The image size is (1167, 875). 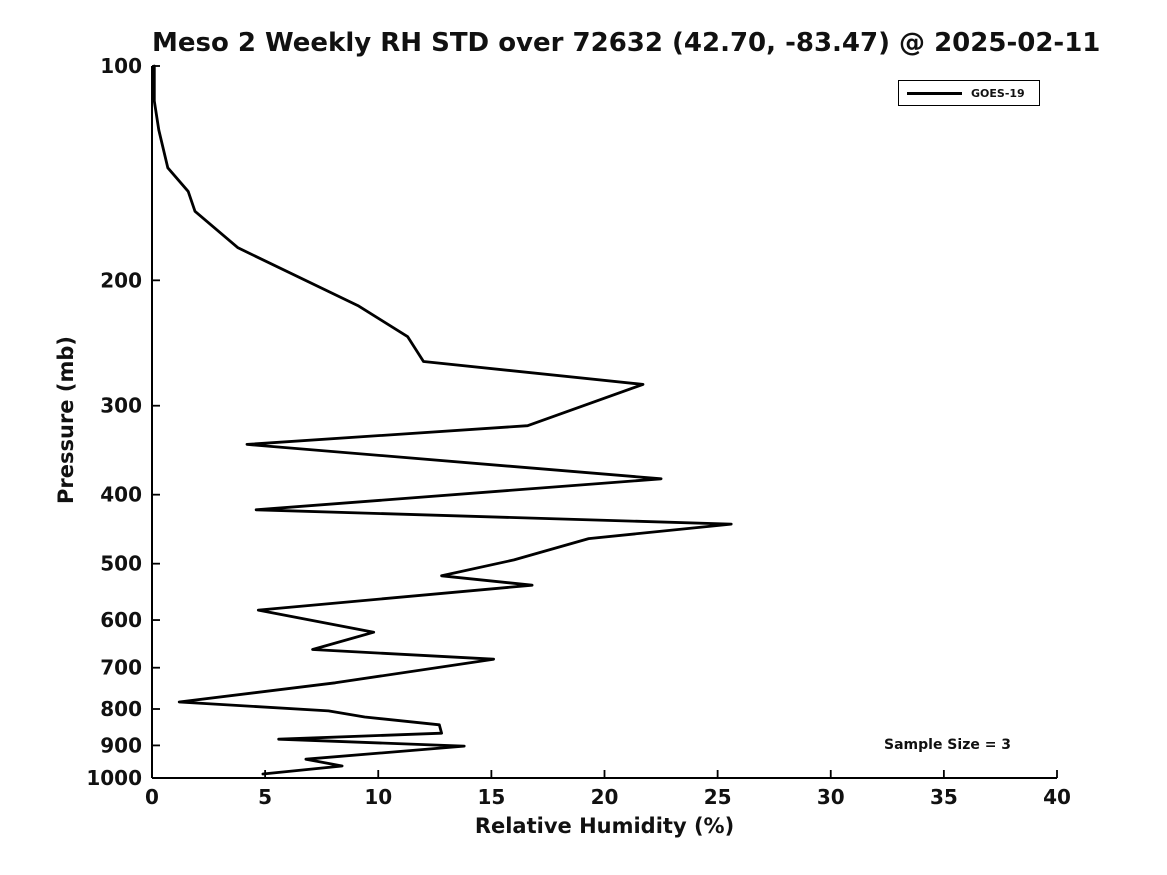 What do you see at coordinates (948, 745) in the screenshot?
I see `sample-size-annotation: Sample Size = 3` at bounding box center [948, 745].